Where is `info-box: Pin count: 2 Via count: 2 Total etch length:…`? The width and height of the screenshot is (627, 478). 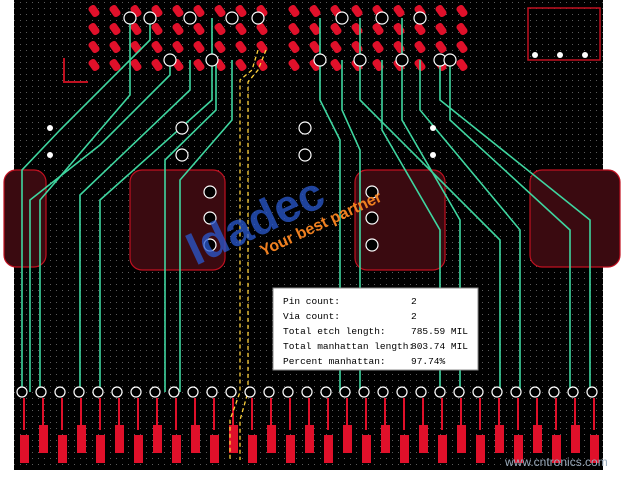 info-box: Pin count: 2 Via count: 2 Total etch length:… is located at coordinates (375, 329).